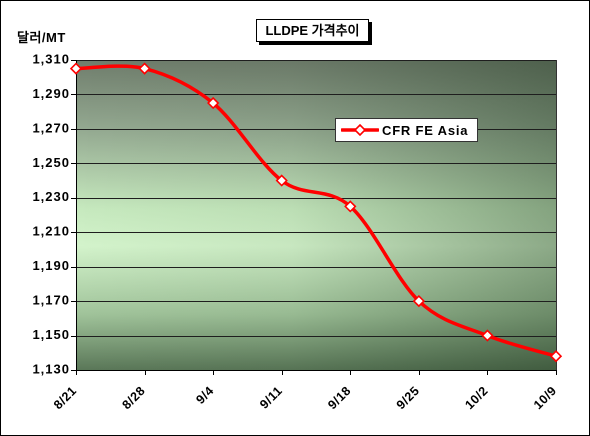 The width and height of the screenshot is (590, 436). I want to click on legend-marker-sample, so click(360, 130).